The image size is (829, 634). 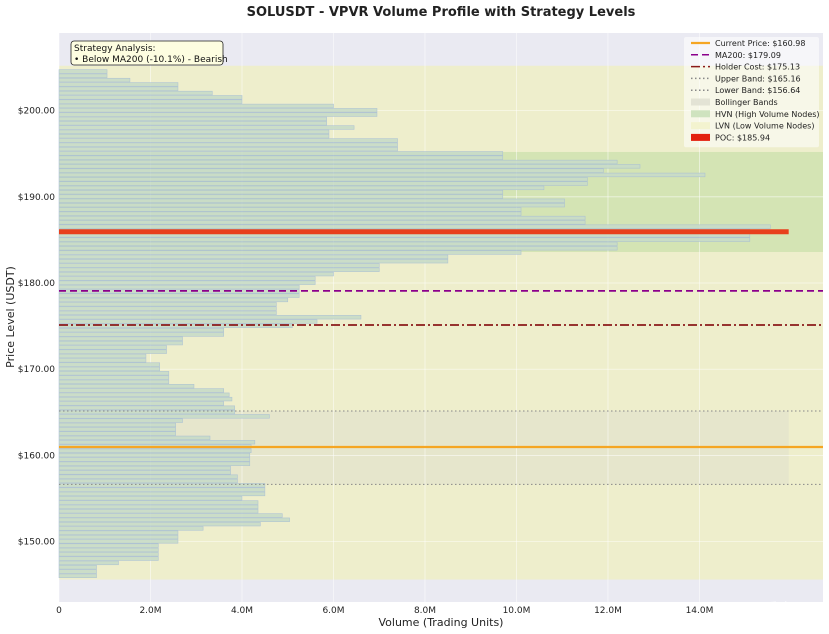 I want to click on x-axis-ticks: 0 2.0M 4.0M 6.0M 8.0M 10.0M 12.0M 14.0M, so click(x=384, y=611).